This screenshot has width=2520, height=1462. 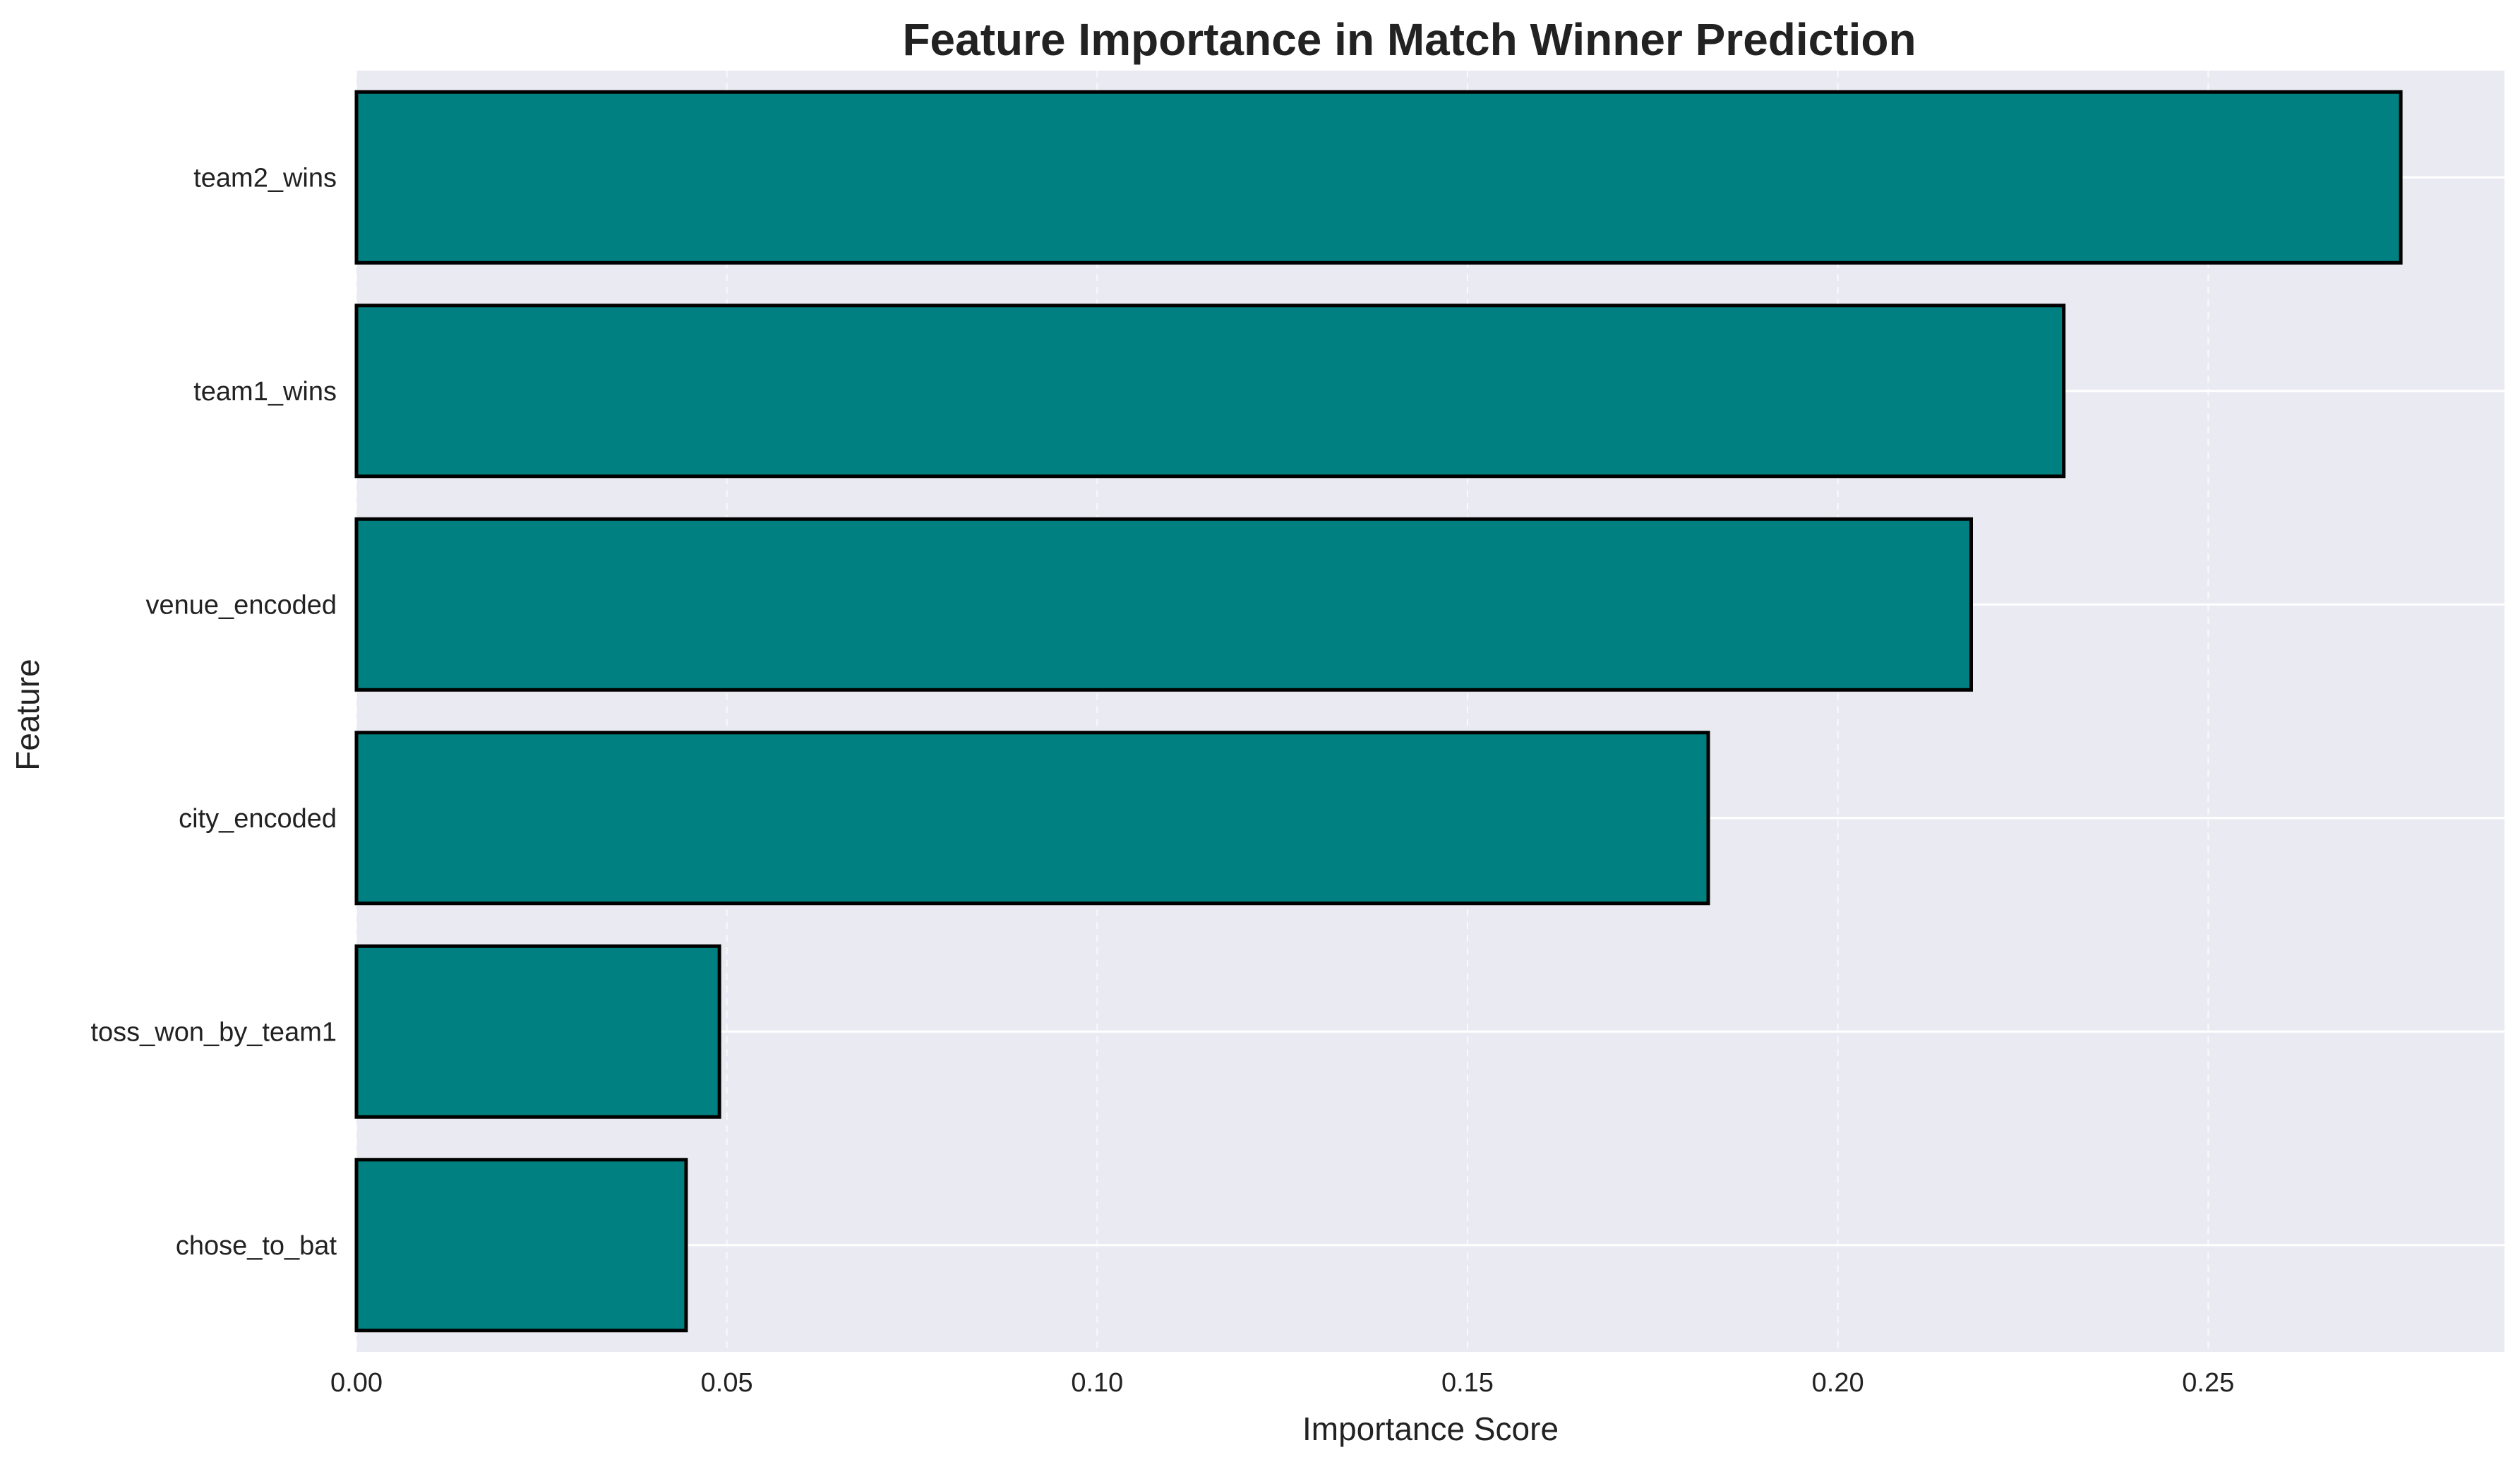 I want to click on x-tick-label: 0.00, so click(x=357, y=1383).